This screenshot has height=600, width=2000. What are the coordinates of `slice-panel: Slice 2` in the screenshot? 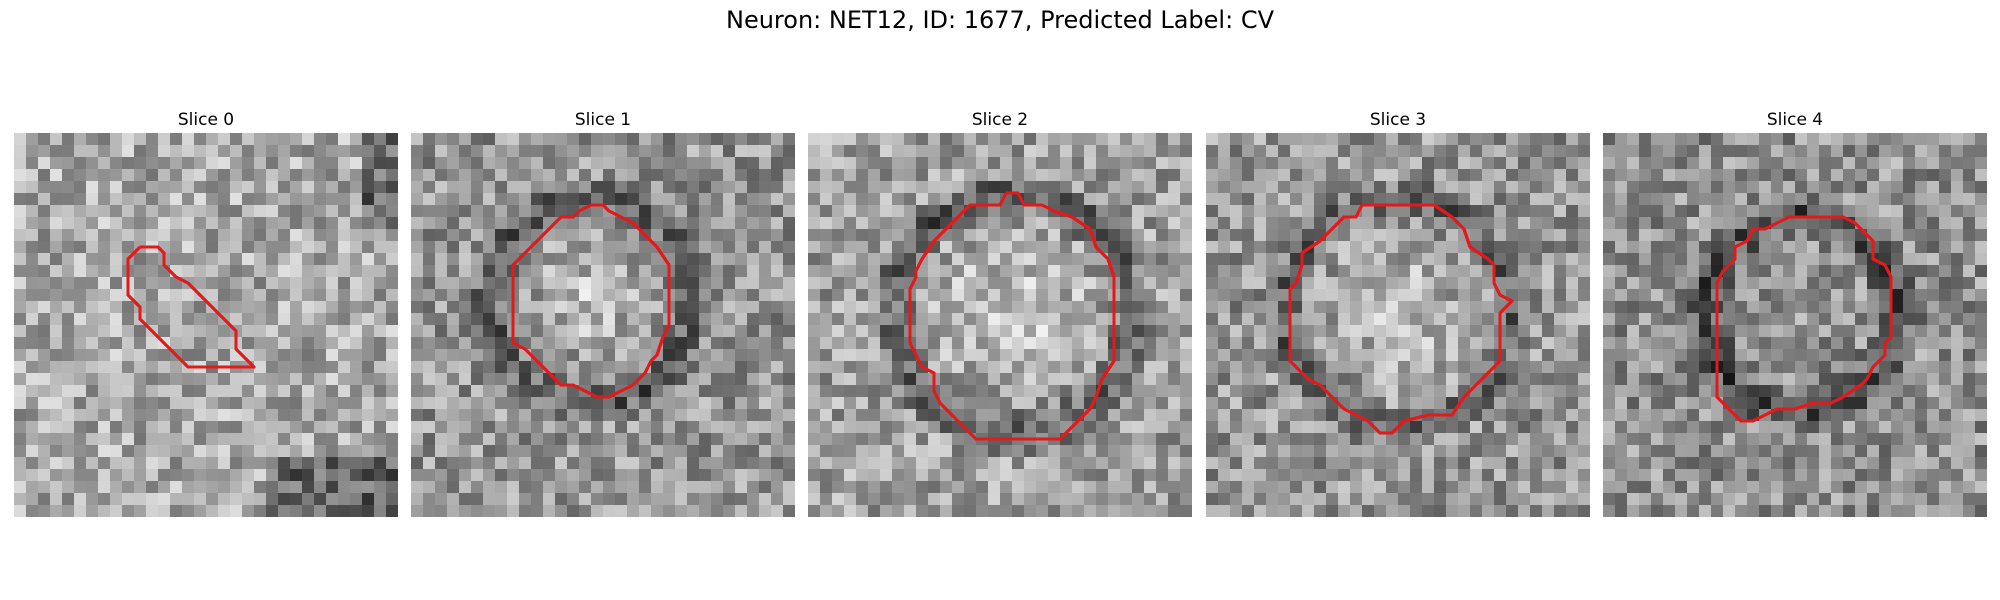 It's located at (1000, 312).